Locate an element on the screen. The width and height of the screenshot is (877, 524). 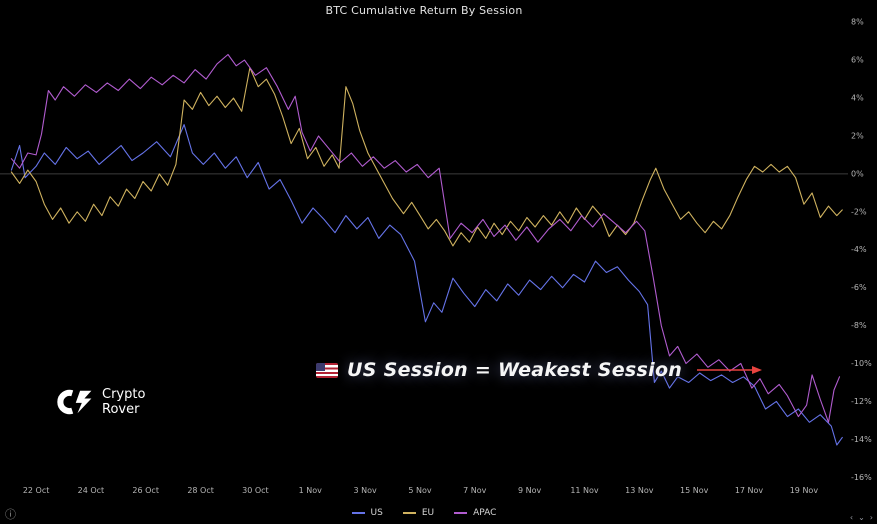
chart-title: BTC Cumulative Return By Session is located at coordinates (424, 10).